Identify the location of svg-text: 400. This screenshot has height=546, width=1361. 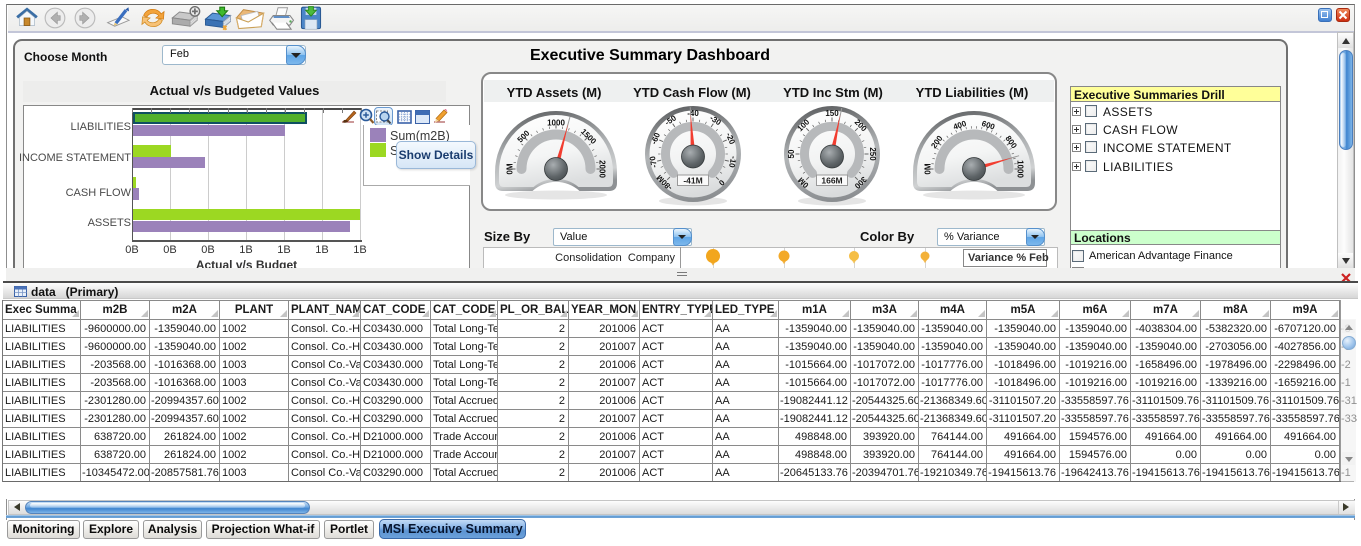
(960, 125).